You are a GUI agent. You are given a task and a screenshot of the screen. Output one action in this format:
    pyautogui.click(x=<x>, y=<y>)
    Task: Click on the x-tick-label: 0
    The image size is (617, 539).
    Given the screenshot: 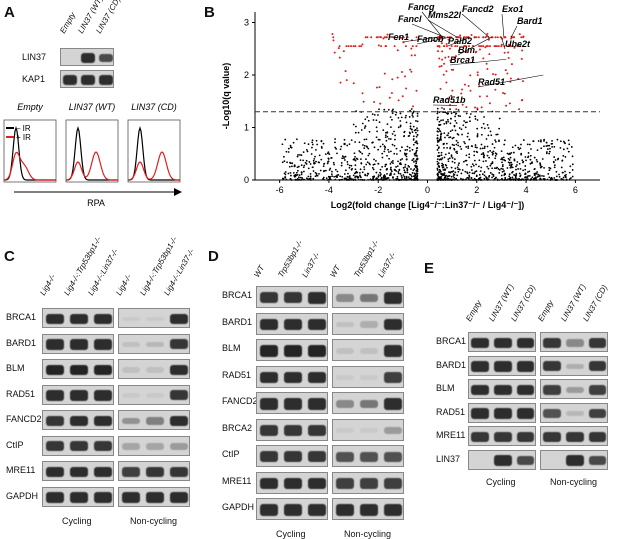 What is the action you would take?
    pyautogui.click(x=427, y=190)
    